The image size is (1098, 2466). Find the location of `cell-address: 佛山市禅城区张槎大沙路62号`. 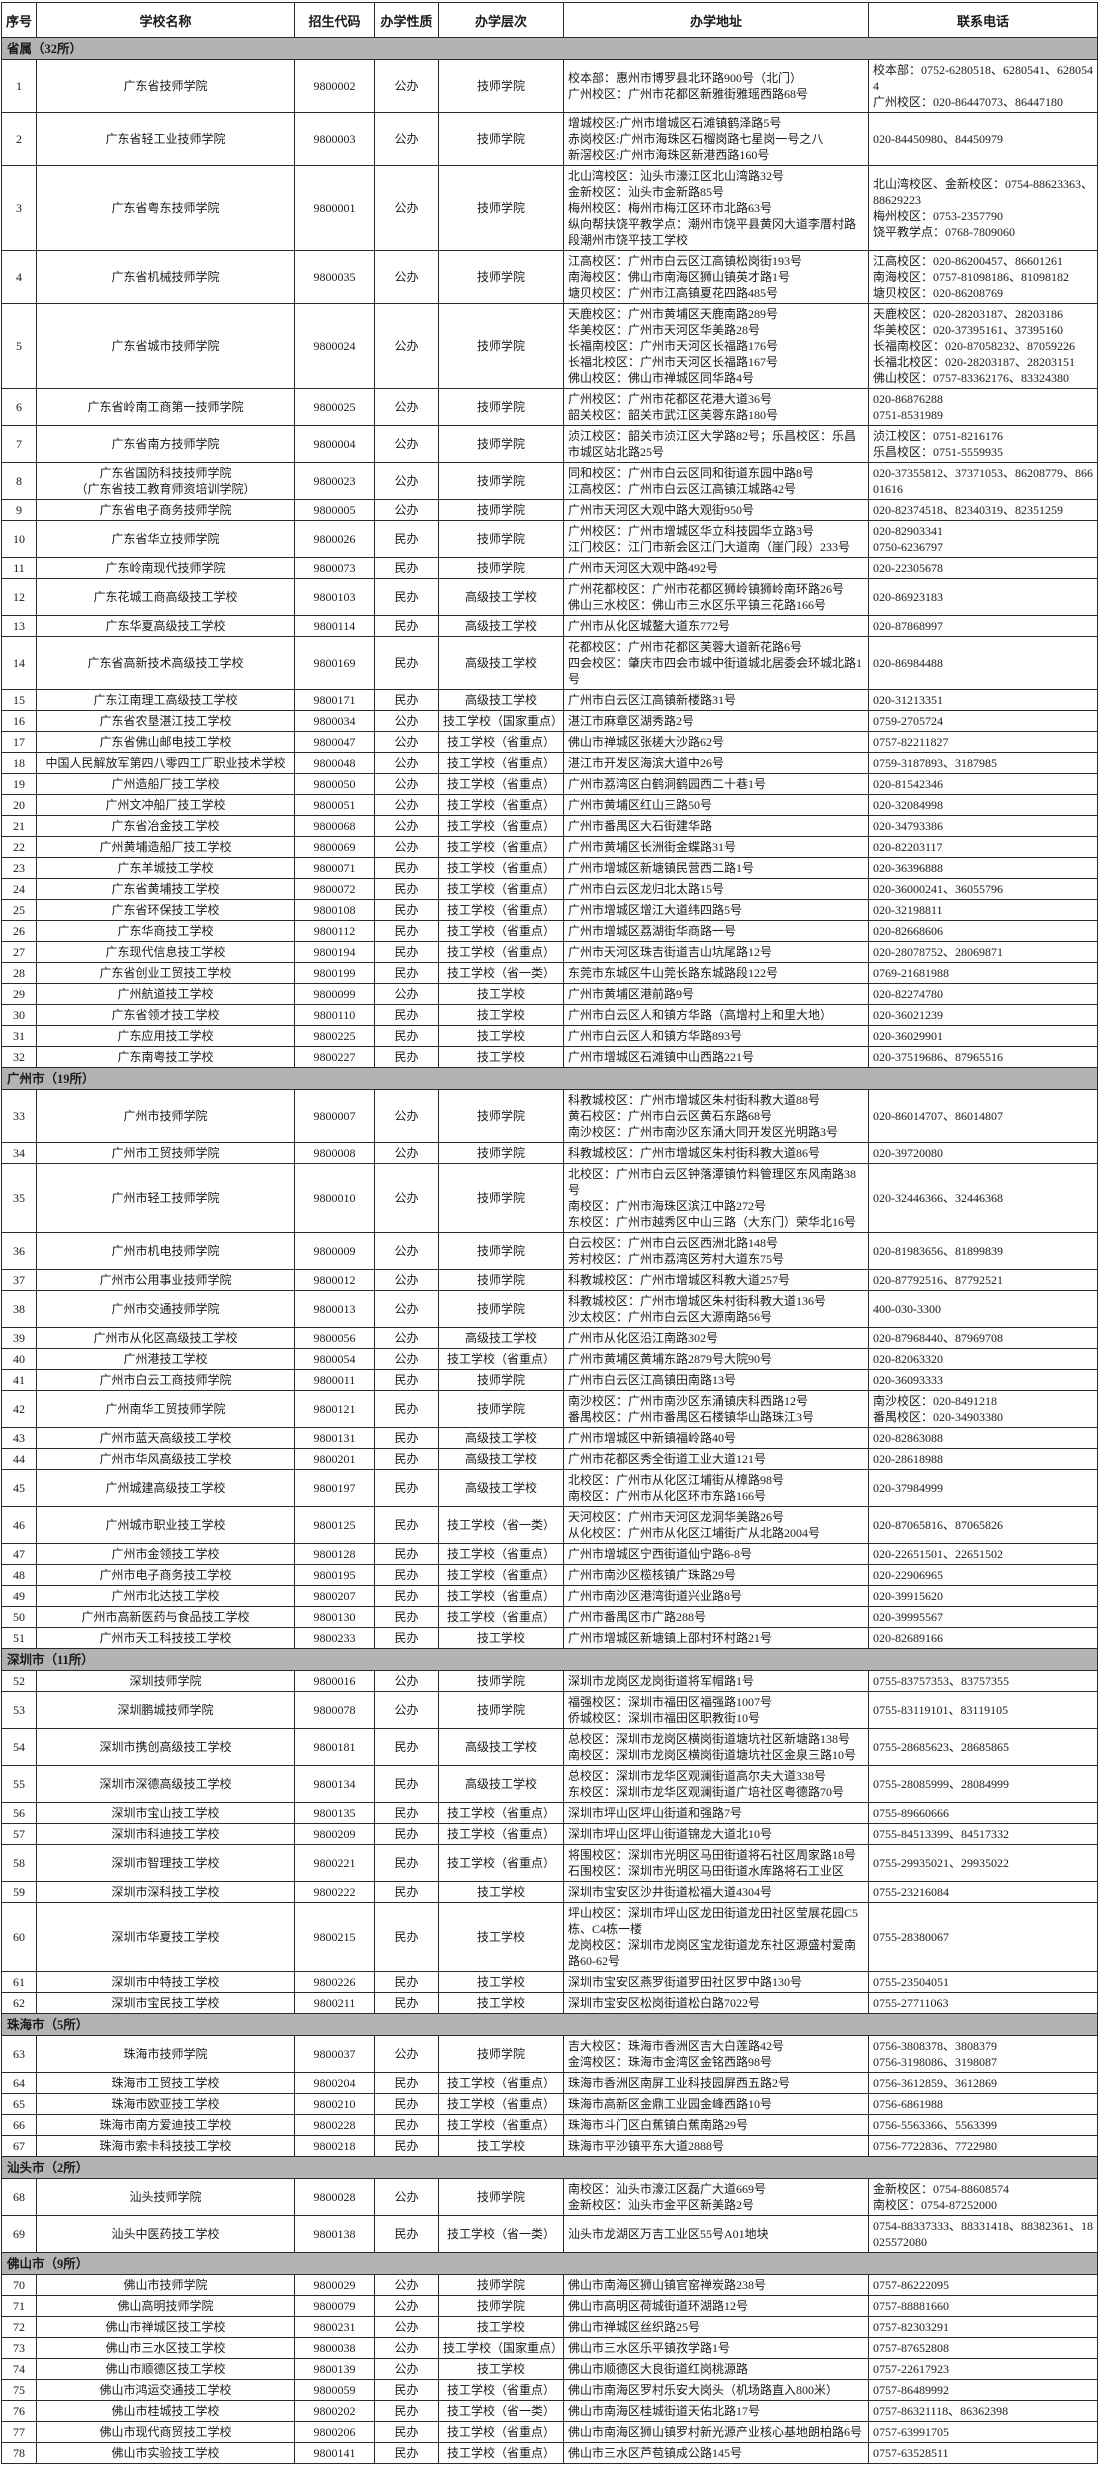

cell-address: 佛山市禅城区张槎大沙路62号 is located at coordinates (716, 742).